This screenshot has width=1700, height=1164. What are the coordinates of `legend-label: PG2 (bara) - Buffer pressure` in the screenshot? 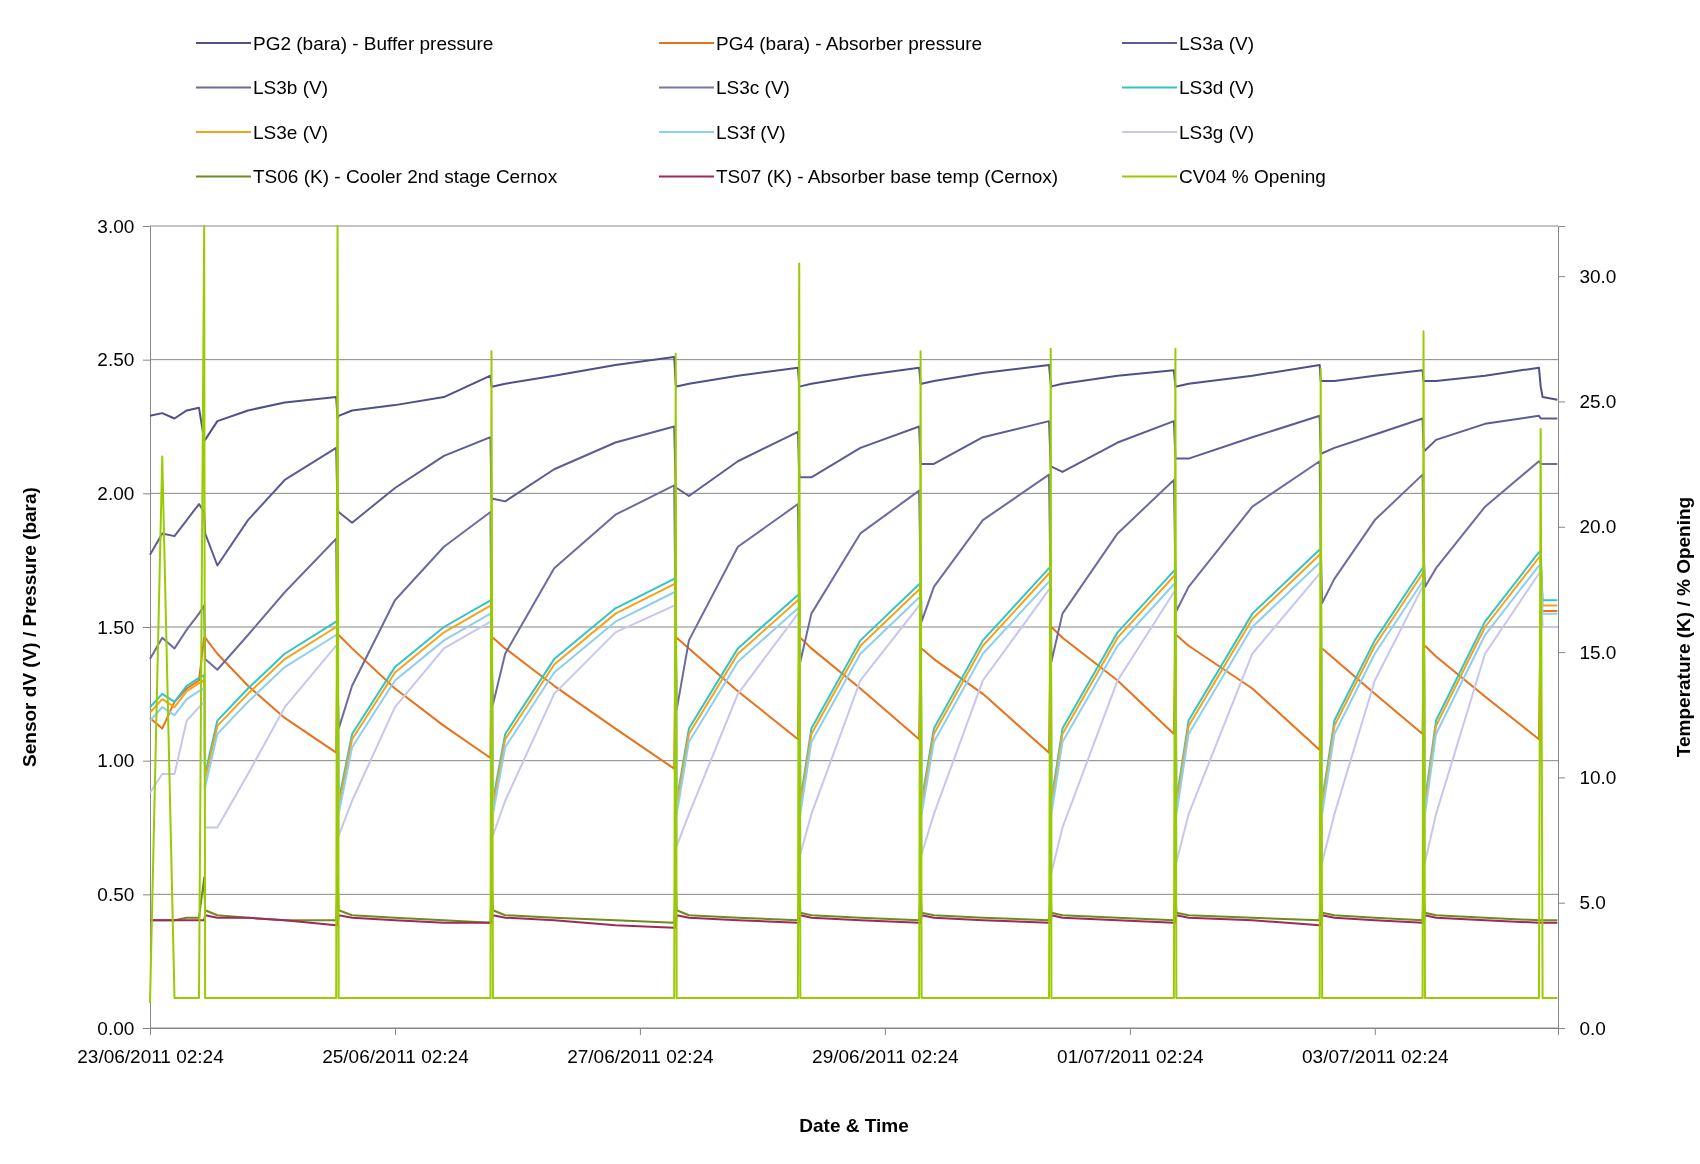 It's located at (373, 43).